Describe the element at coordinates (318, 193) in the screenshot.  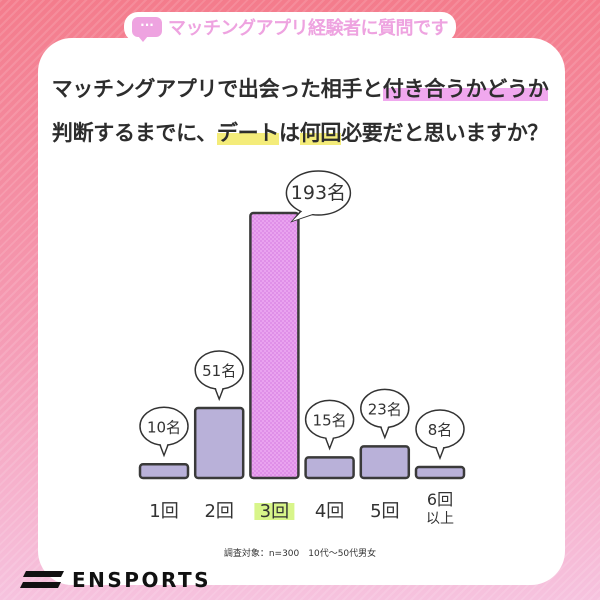
I see `data-label: 193名` at that location.